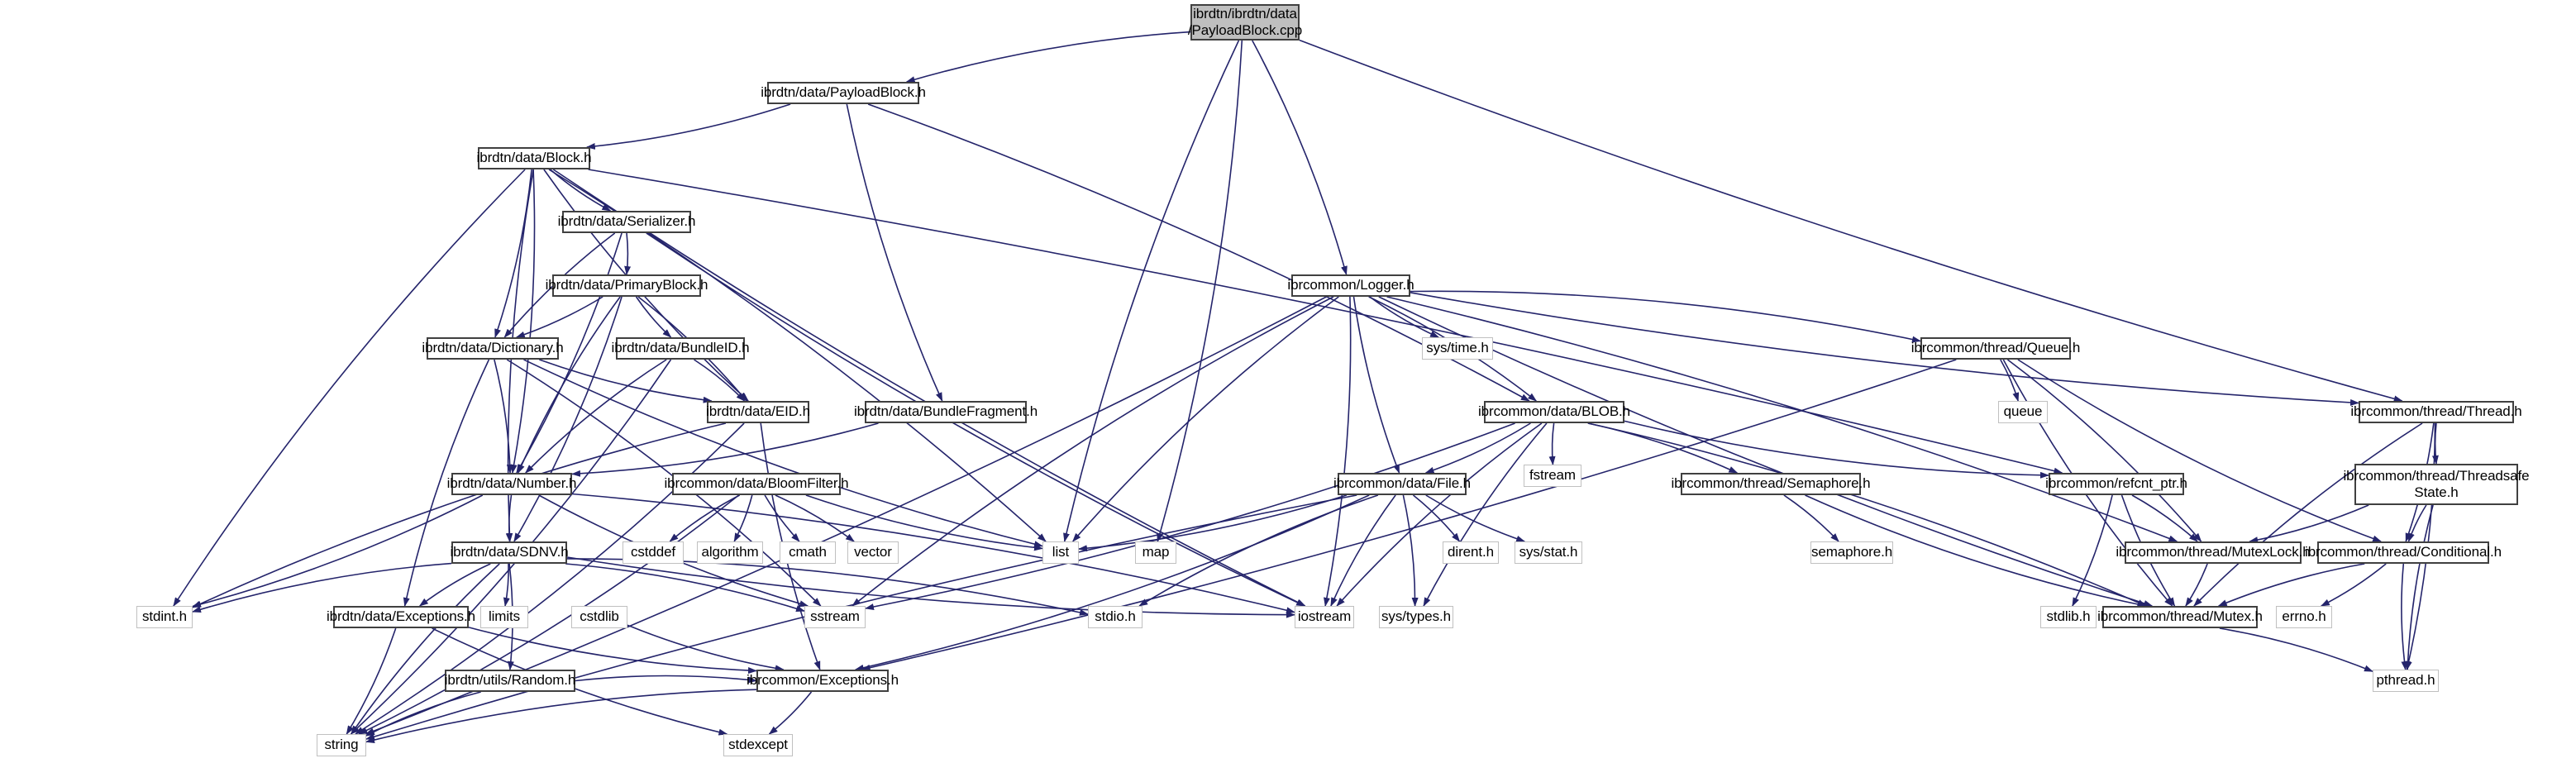 The height and width of the screenshot is (763, 2576). Describe the element at coordinates (823, 681) in the screenshot. I see `graph-node-exceptions_ibrcommon_h: ibrcommon/Exceptions.h` at that location.